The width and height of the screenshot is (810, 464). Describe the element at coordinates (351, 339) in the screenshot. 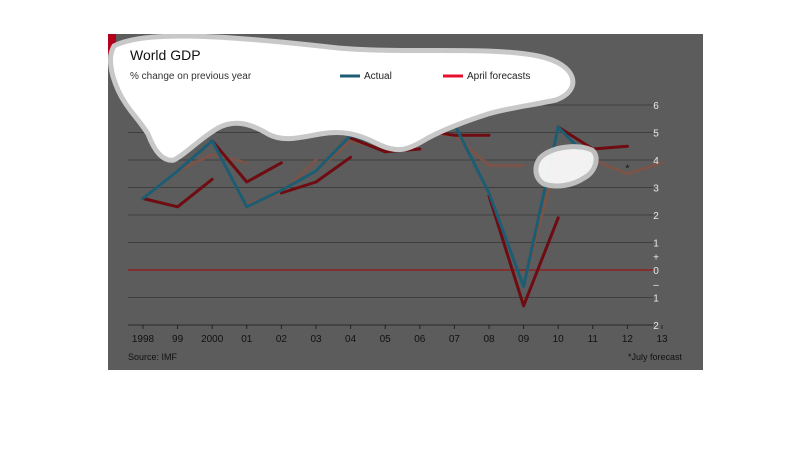

I see `x-tick-label: 04` at that location.